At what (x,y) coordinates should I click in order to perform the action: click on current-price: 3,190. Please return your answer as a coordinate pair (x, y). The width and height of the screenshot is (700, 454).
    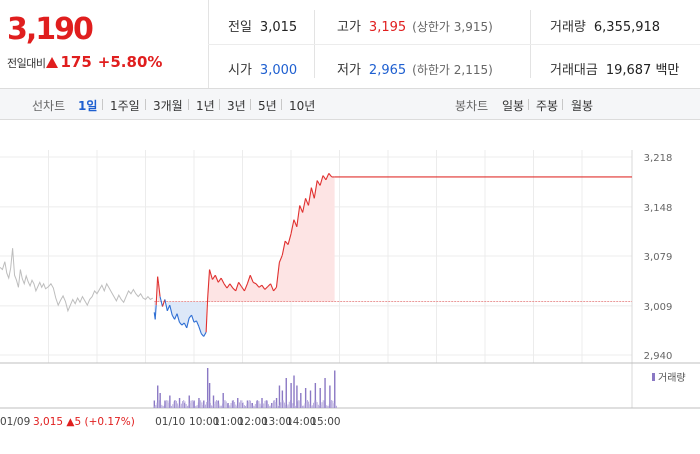
    Looking at the image, I should click on (50, 29).